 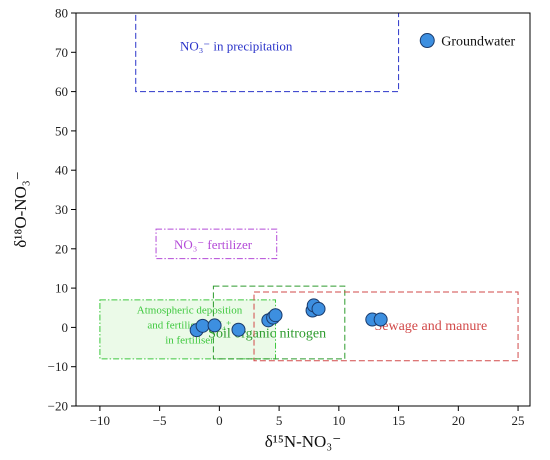 I want to click on y-axis-ticks: −20 −10 0 10 20 30 40 50 60 70 80, so click(x=62, y=210).